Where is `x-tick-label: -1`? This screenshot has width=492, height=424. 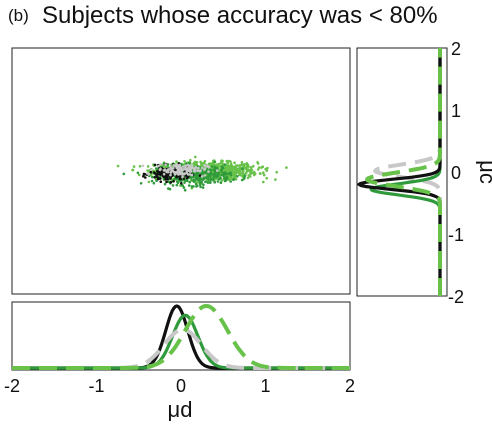
x-tick-label: -1 is located at coordinates (96, 386).